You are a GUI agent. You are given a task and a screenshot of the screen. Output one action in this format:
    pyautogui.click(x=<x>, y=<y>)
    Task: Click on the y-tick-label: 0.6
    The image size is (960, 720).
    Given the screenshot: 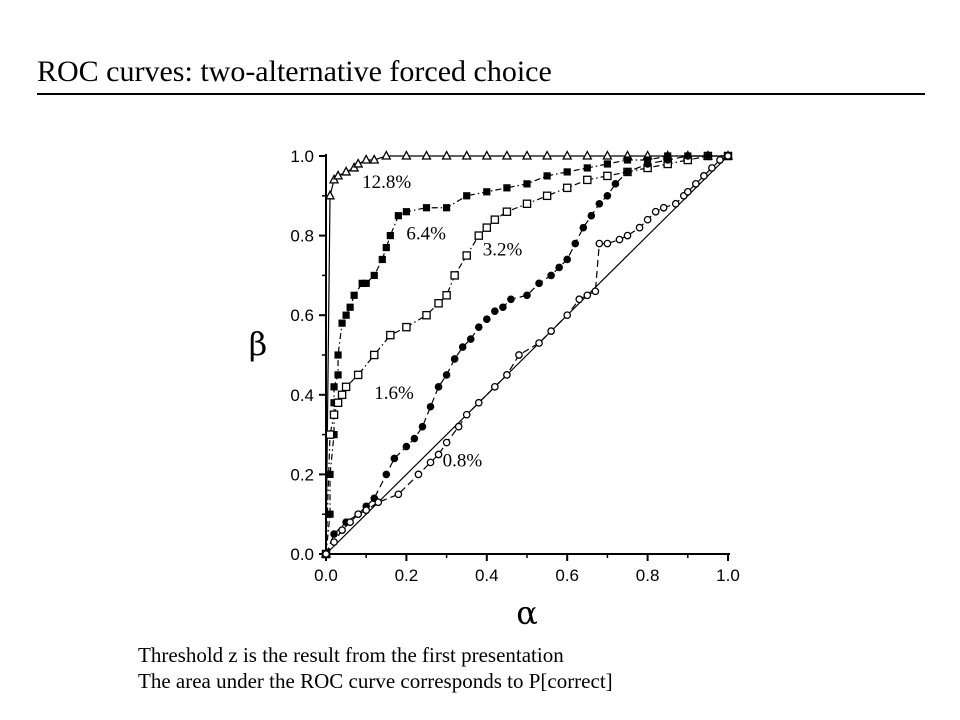 What is the action you would take?
    pyautogui.click(x=302, y=315)
    